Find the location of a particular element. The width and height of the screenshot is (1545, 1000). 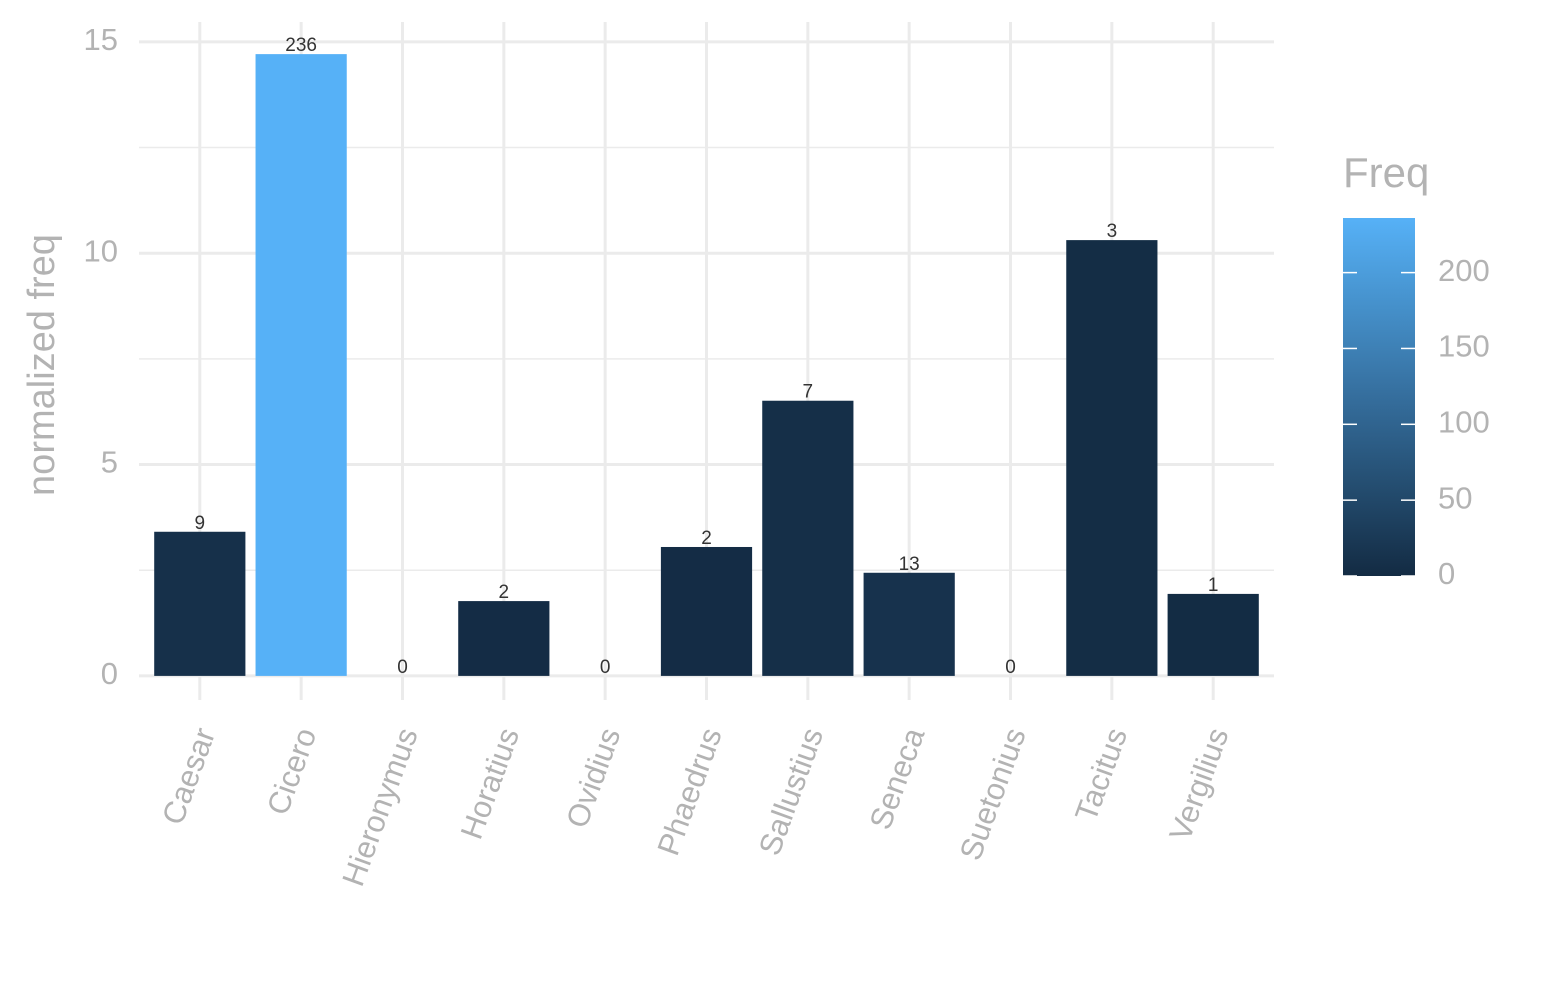

data-label: 9 is located at coordinates (200, 523).